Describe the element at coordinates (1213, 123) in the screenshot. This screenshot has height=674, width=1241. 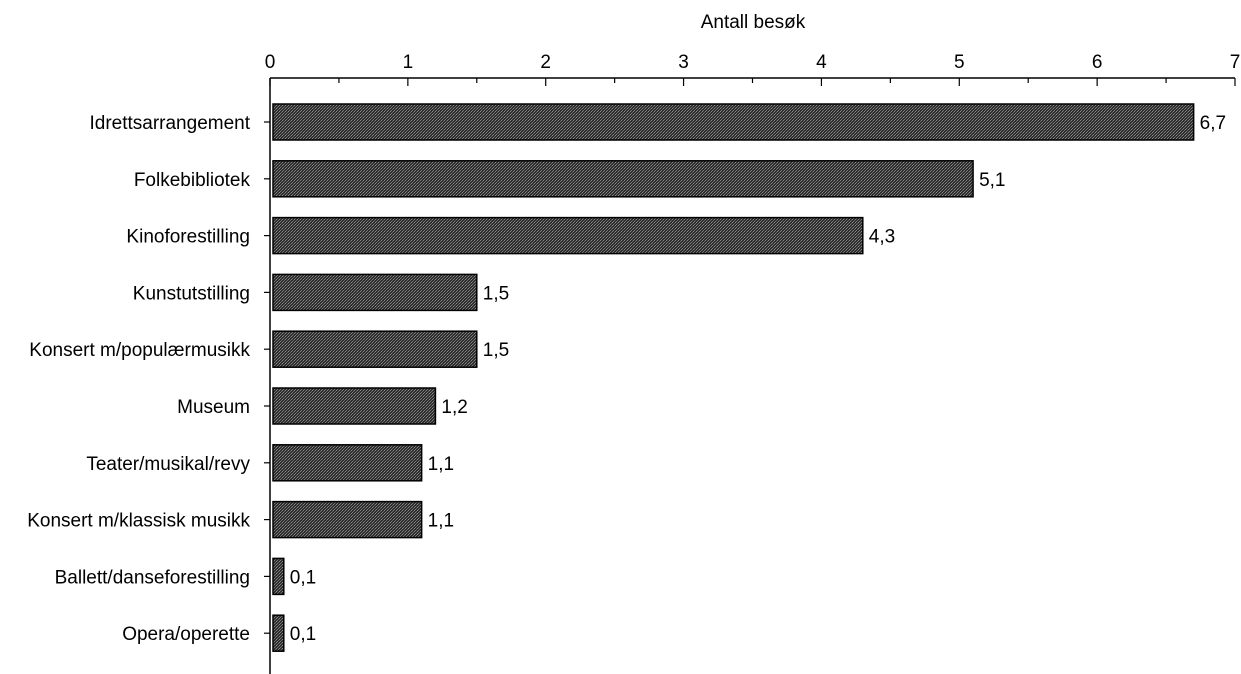
I see `value-label: 6,7` at that location.